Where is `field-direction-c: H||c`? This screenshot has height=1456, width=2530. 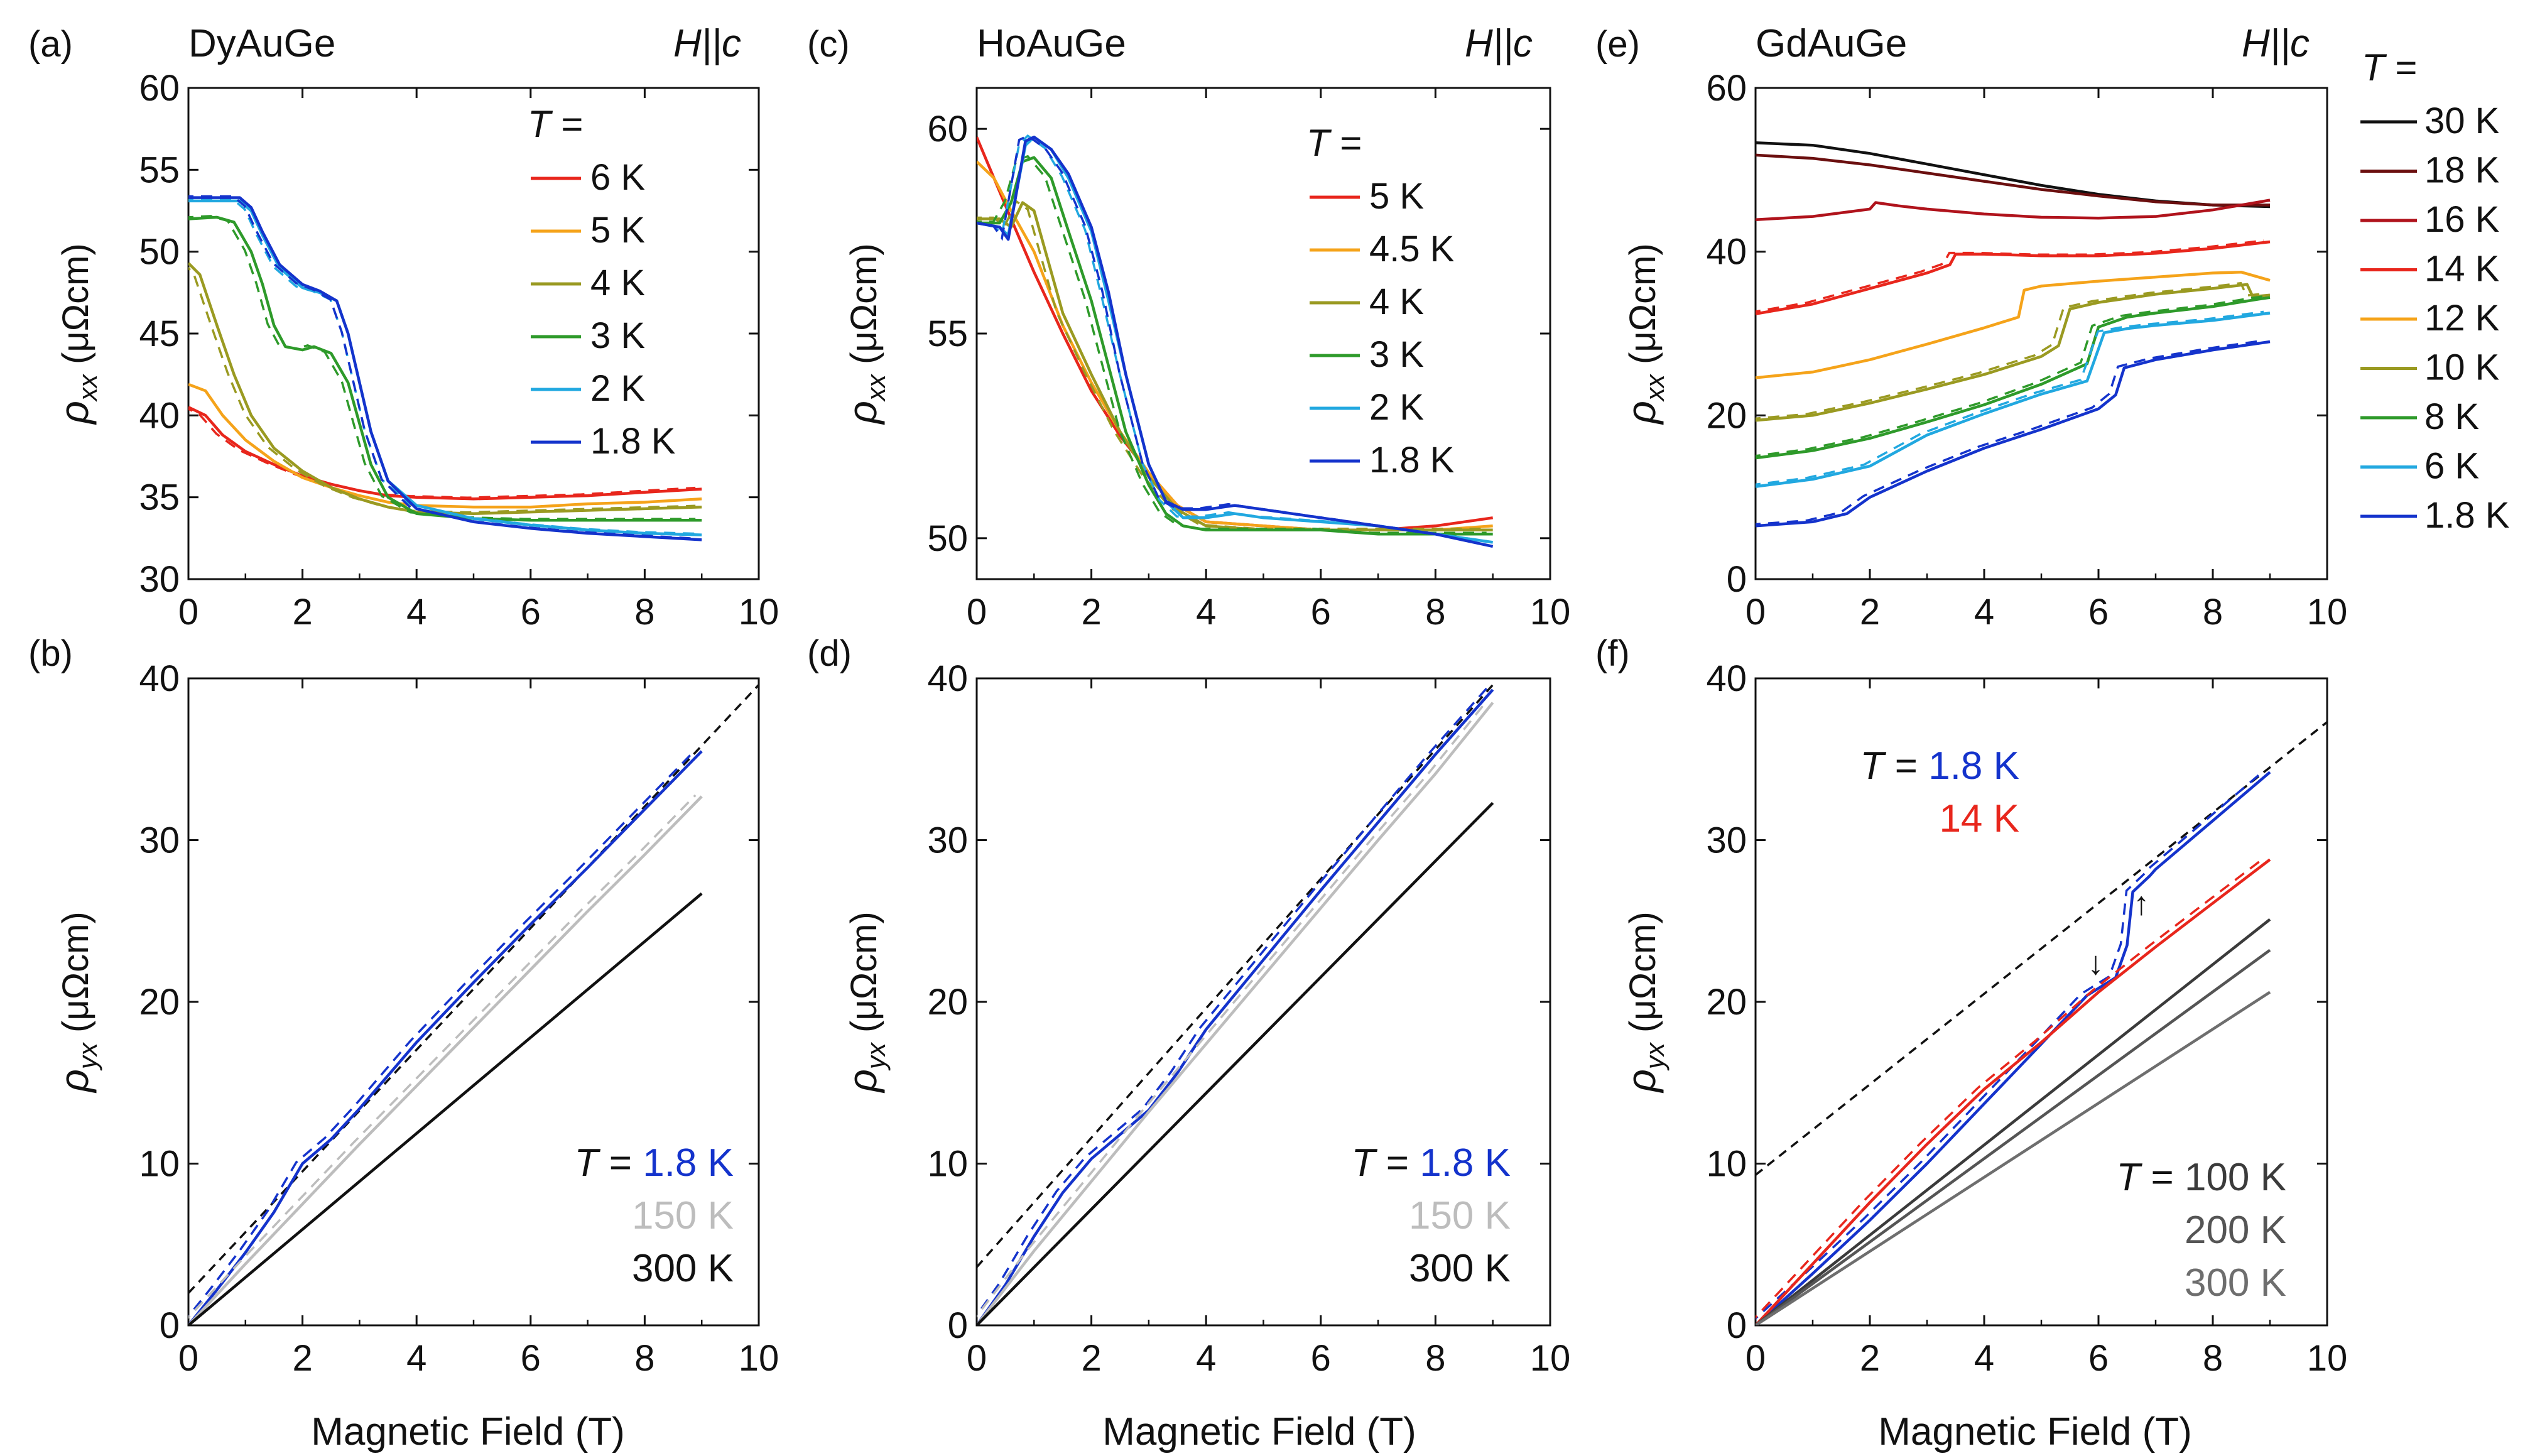
field-direction-c: H||c is located at coordinates (1499, 43).